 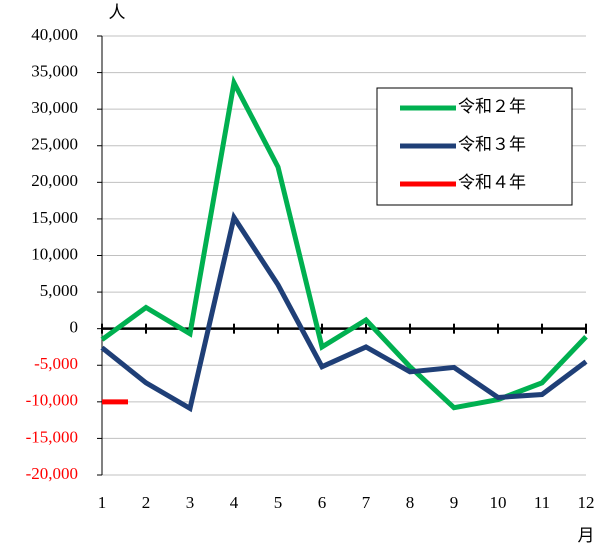 What do you see at coordinates (54, 253) in the screenshot?
I see `y-tick-label: 10,000` at bounding box center [54, 253].